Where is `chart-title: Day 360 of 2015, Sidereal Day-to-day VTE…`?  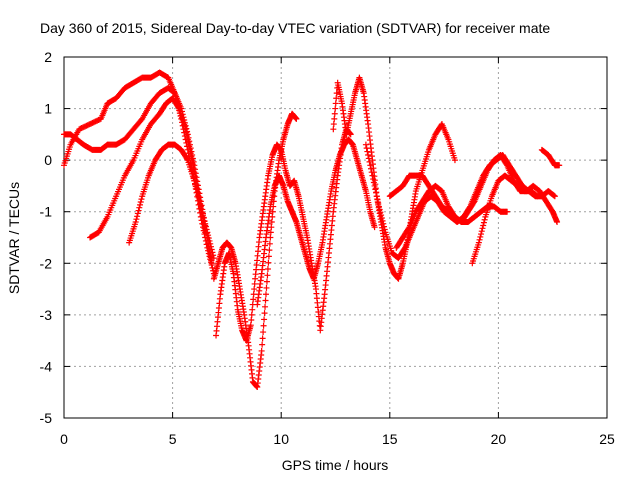 chart-title: Day 360 of 2015, Sidereal Day-to-day VTE… is located at coordinates (295, 28).